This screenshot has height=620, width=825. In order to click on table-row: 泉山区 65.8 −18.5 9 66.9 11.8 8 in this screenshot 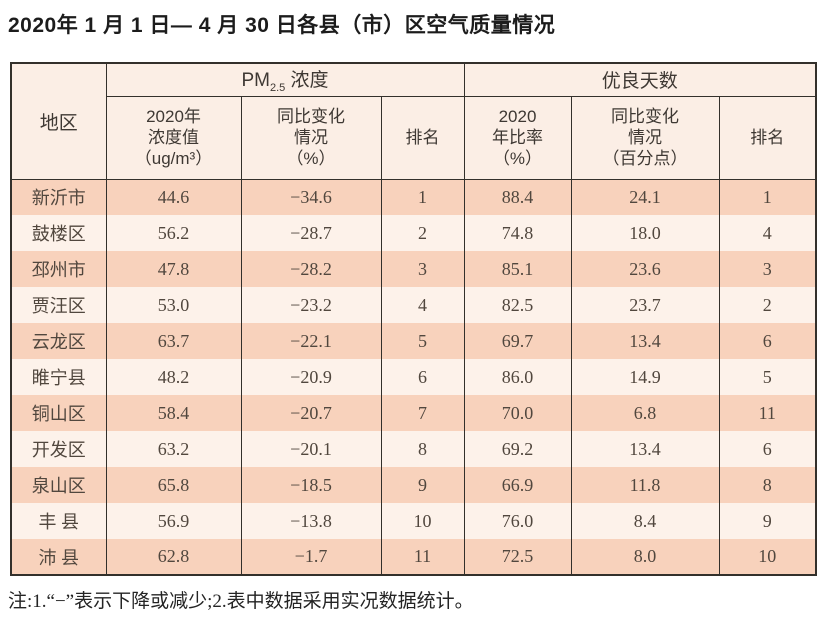, I will do `click(413, 485)`.